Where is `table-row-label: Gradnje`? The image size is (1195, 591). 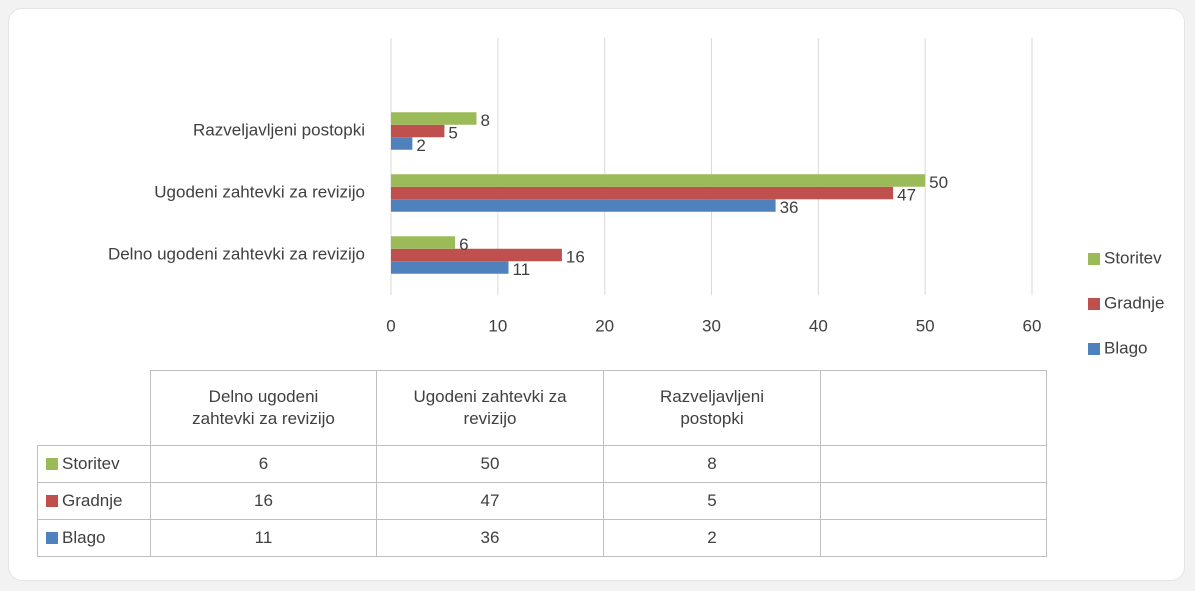
table-row-label: Gradnje is located at coordinates (92, 500).